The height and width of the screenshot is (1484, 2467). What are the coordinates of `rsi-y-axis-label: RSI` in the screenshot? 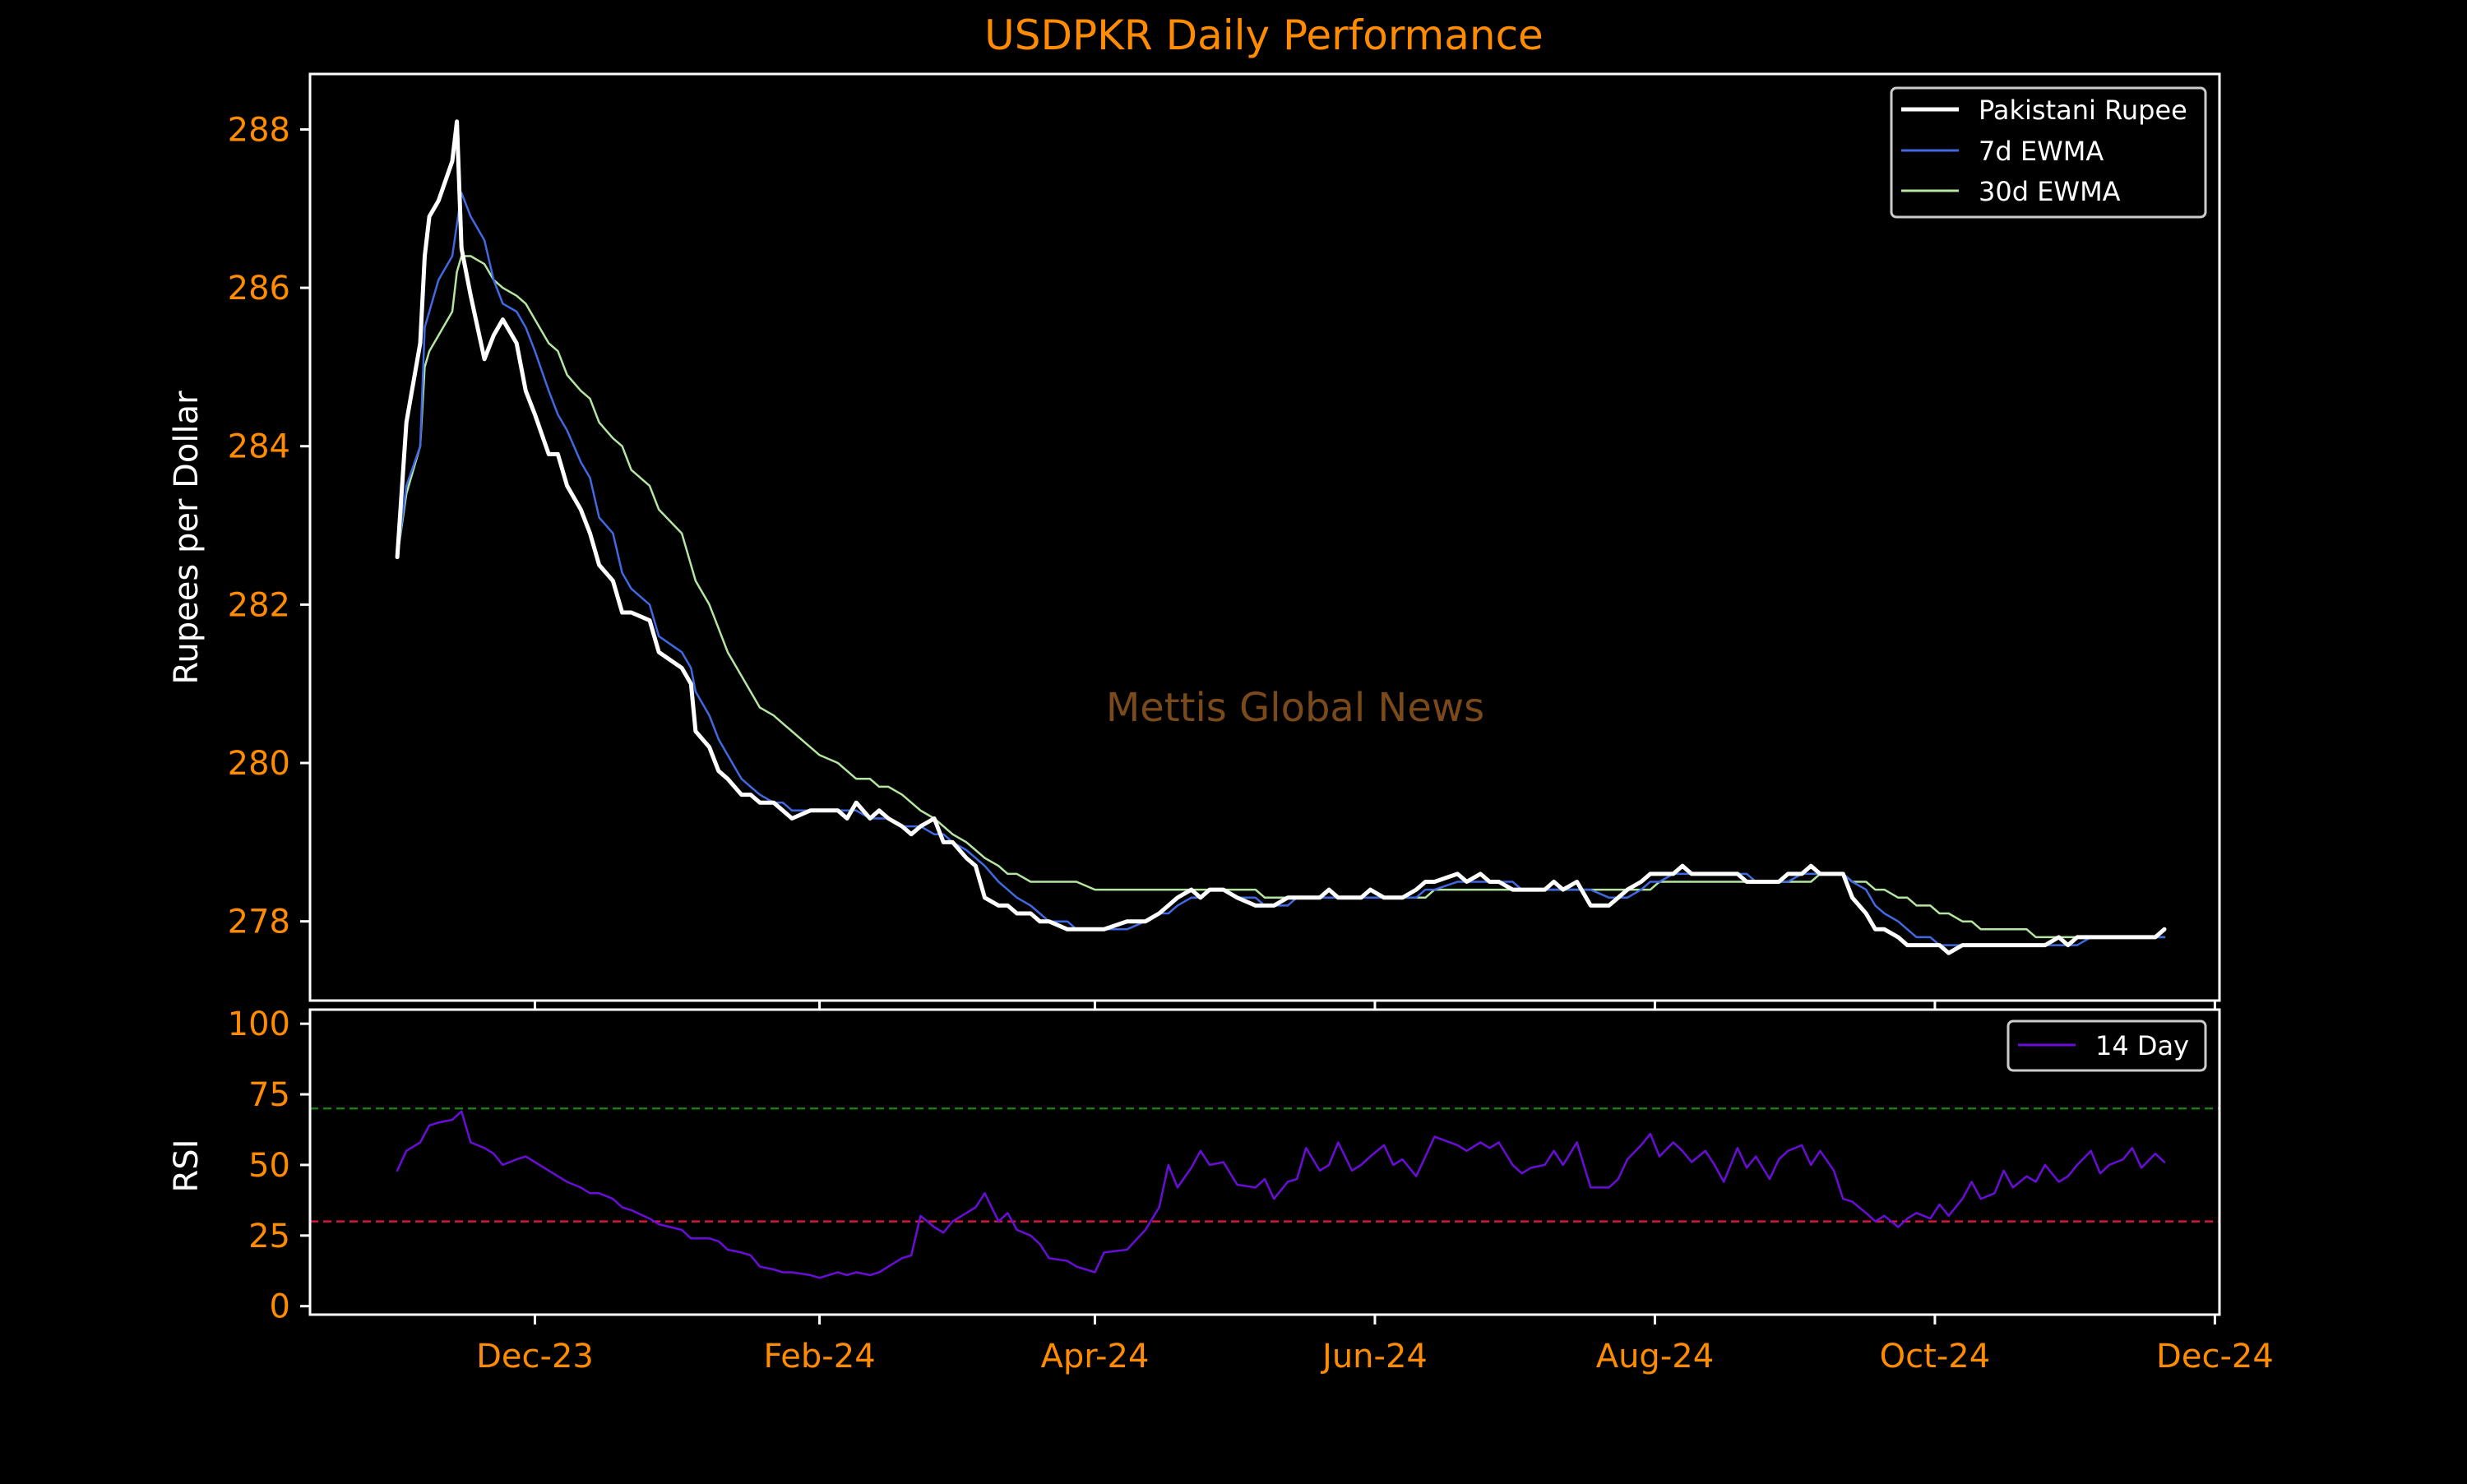 It's located at (187, 1166).